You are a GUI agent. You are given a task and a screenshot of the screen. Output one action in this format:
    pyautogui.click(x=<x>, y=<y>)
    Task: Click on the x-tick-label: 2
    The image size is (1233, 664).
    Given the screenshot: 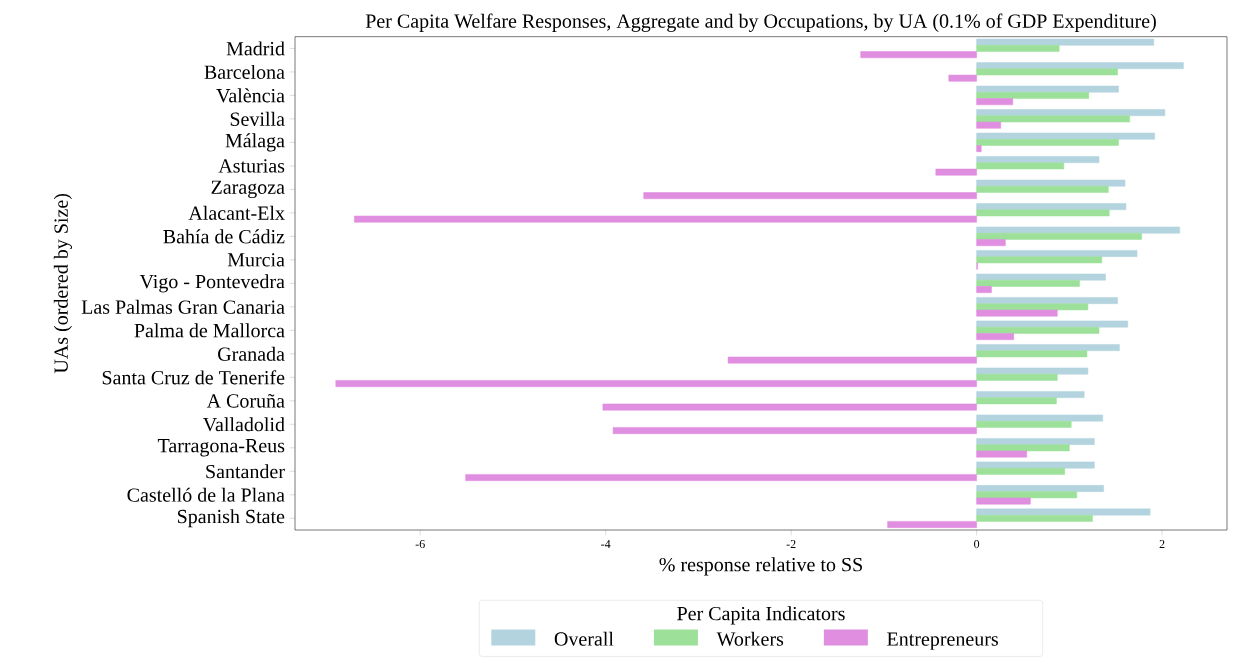 What is the action you would take?
    pyautogui.click(x=1162, y=544)
    